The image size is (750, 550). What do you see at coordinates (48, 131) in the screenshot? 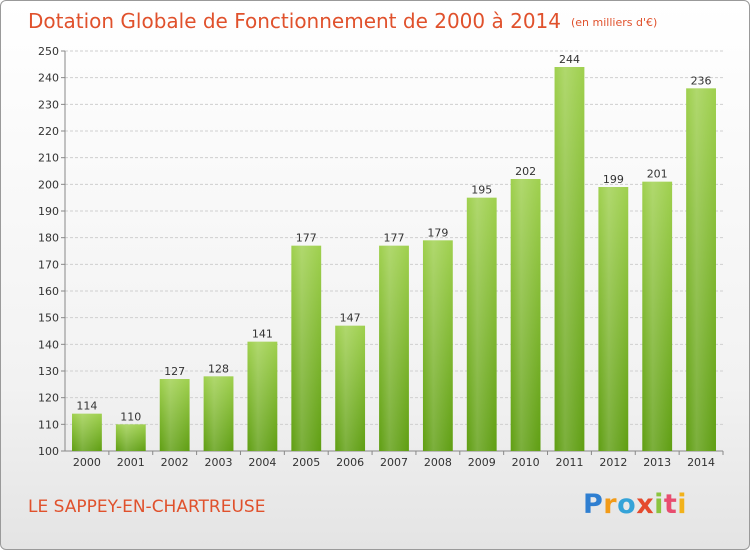
I see `y-tick-label: 220` at bounding box center [48, 131].